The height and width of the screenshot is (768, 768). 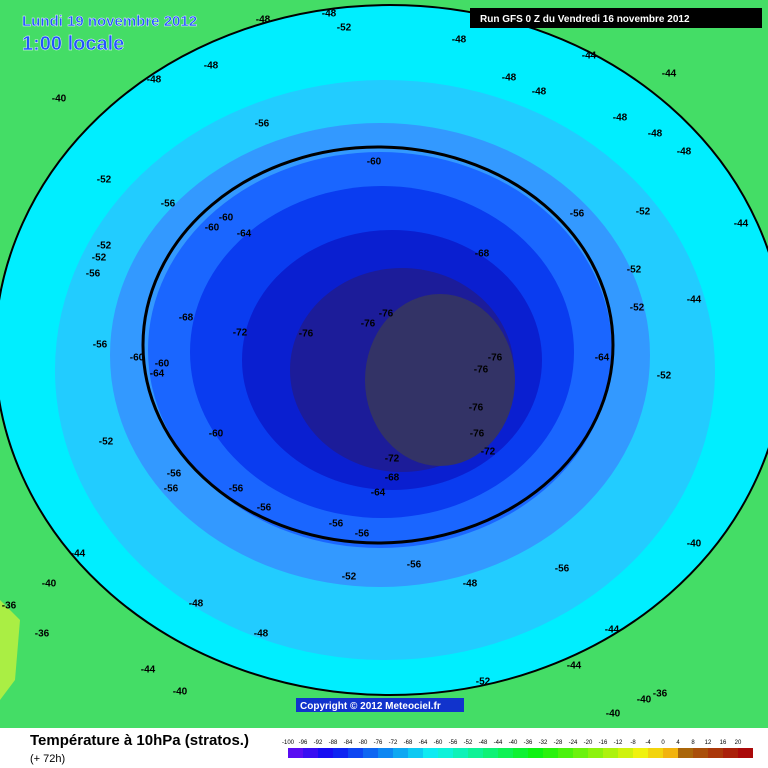 What do you see at coordinates (438, 743) in the screenshot?
I see `colorbar-label: -60` at bounding box center [438, 743].